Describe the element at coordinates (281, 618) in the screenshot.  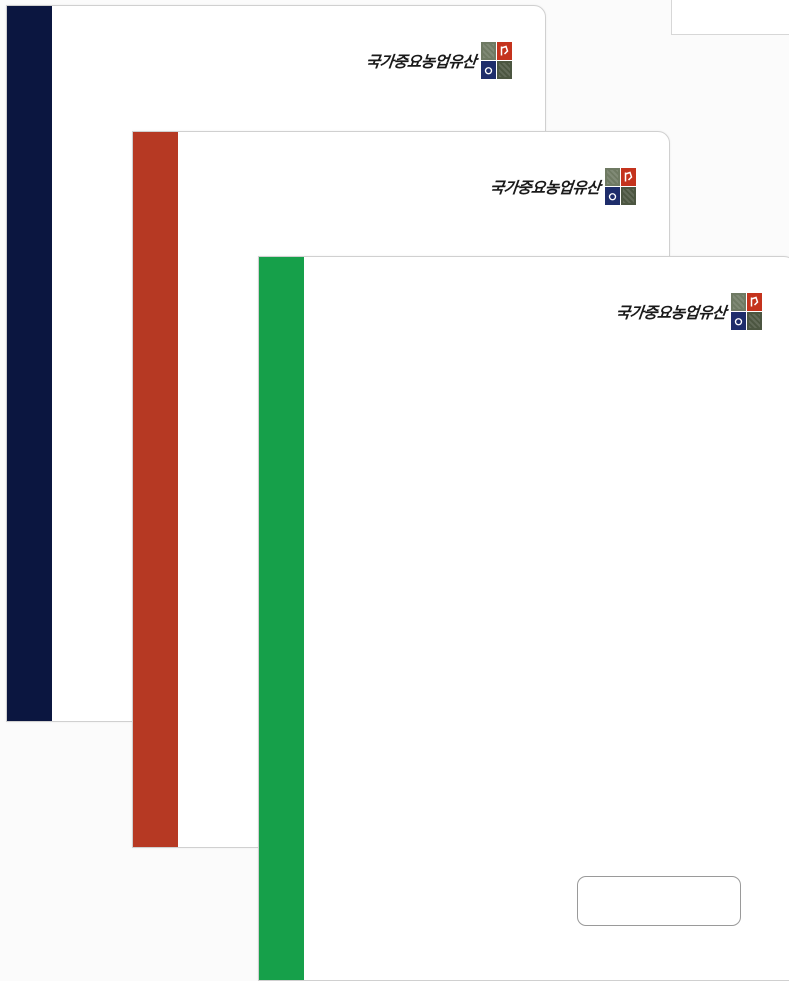
I see `cover-spine-green` at that location.